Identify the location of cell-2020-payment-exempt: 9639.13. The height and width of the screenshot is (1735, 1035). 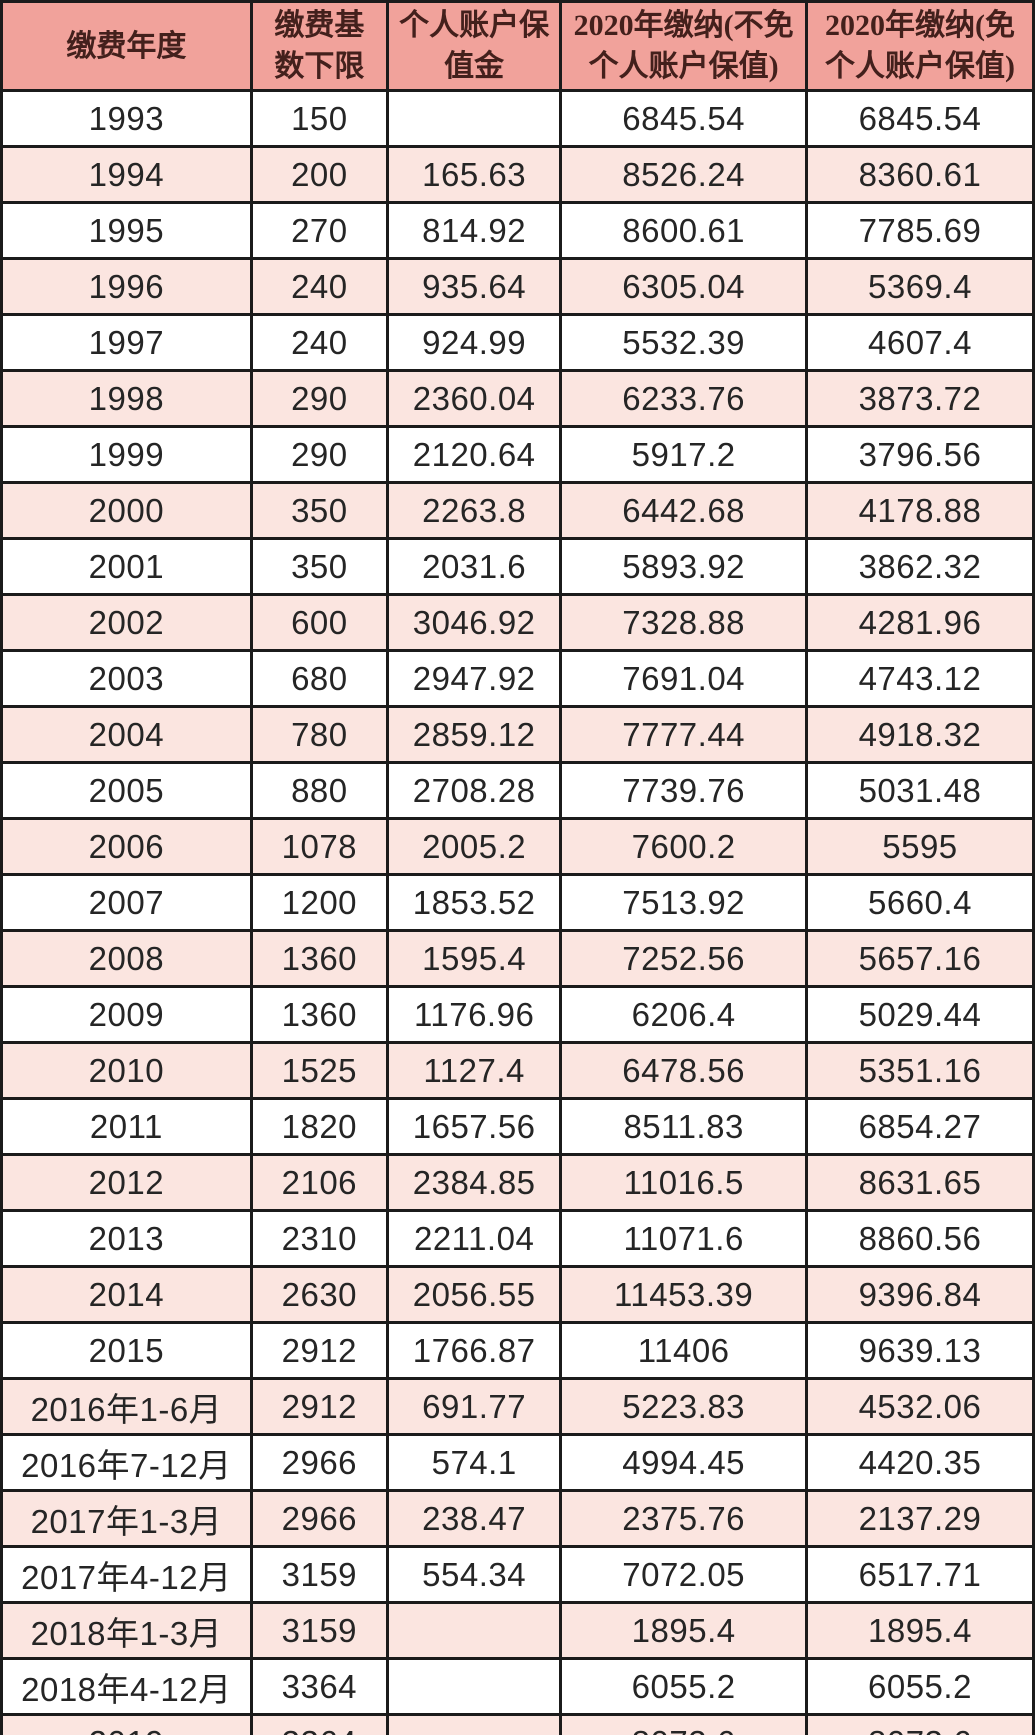
(919, 1350).